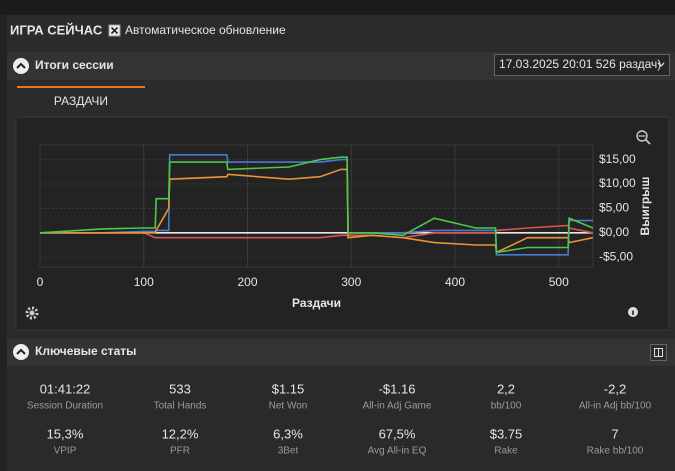 The image size is (675, 471). What do you see at coordinates (661, 64) in the screenshot?
I see `dropdown-arrow` at bounding box center [661, 64].